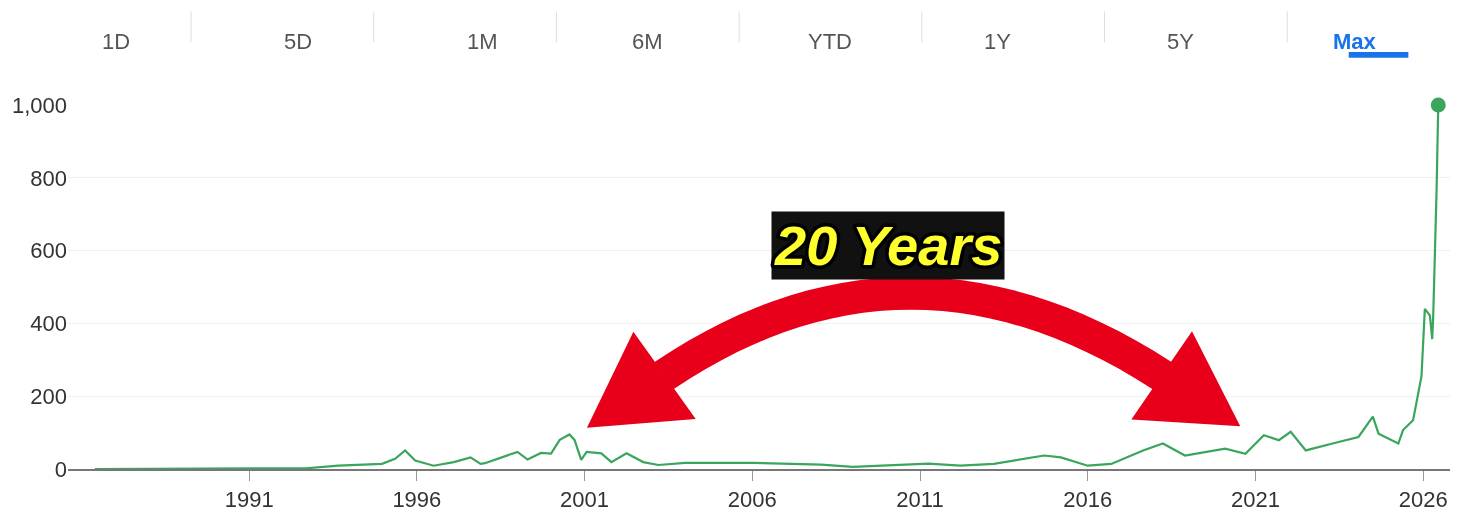 The height and width of the screenshot is (524, 1470). What do you see at coordinates (998, 41) in the screenshot?
I see `text: 1Y` at bounding box center [998, 41].